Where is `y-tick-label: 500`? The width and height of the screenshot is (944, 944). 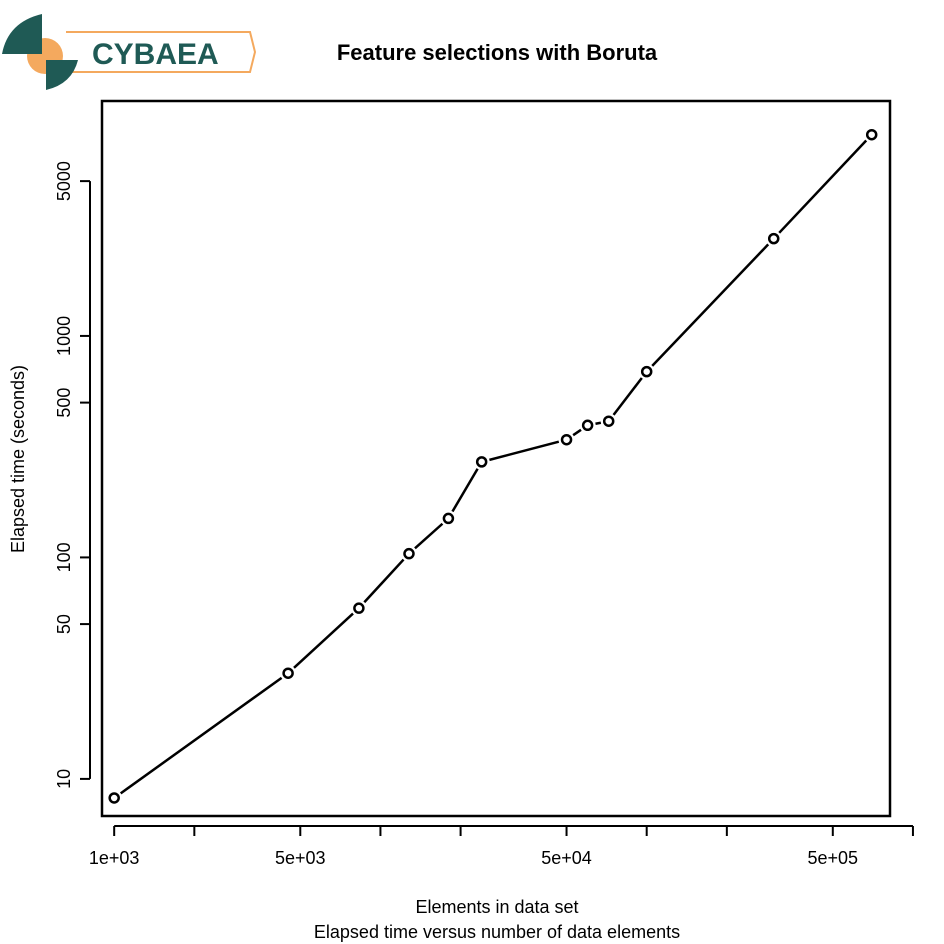 y-tick-label: 500 is located at coordinates (64, 403).